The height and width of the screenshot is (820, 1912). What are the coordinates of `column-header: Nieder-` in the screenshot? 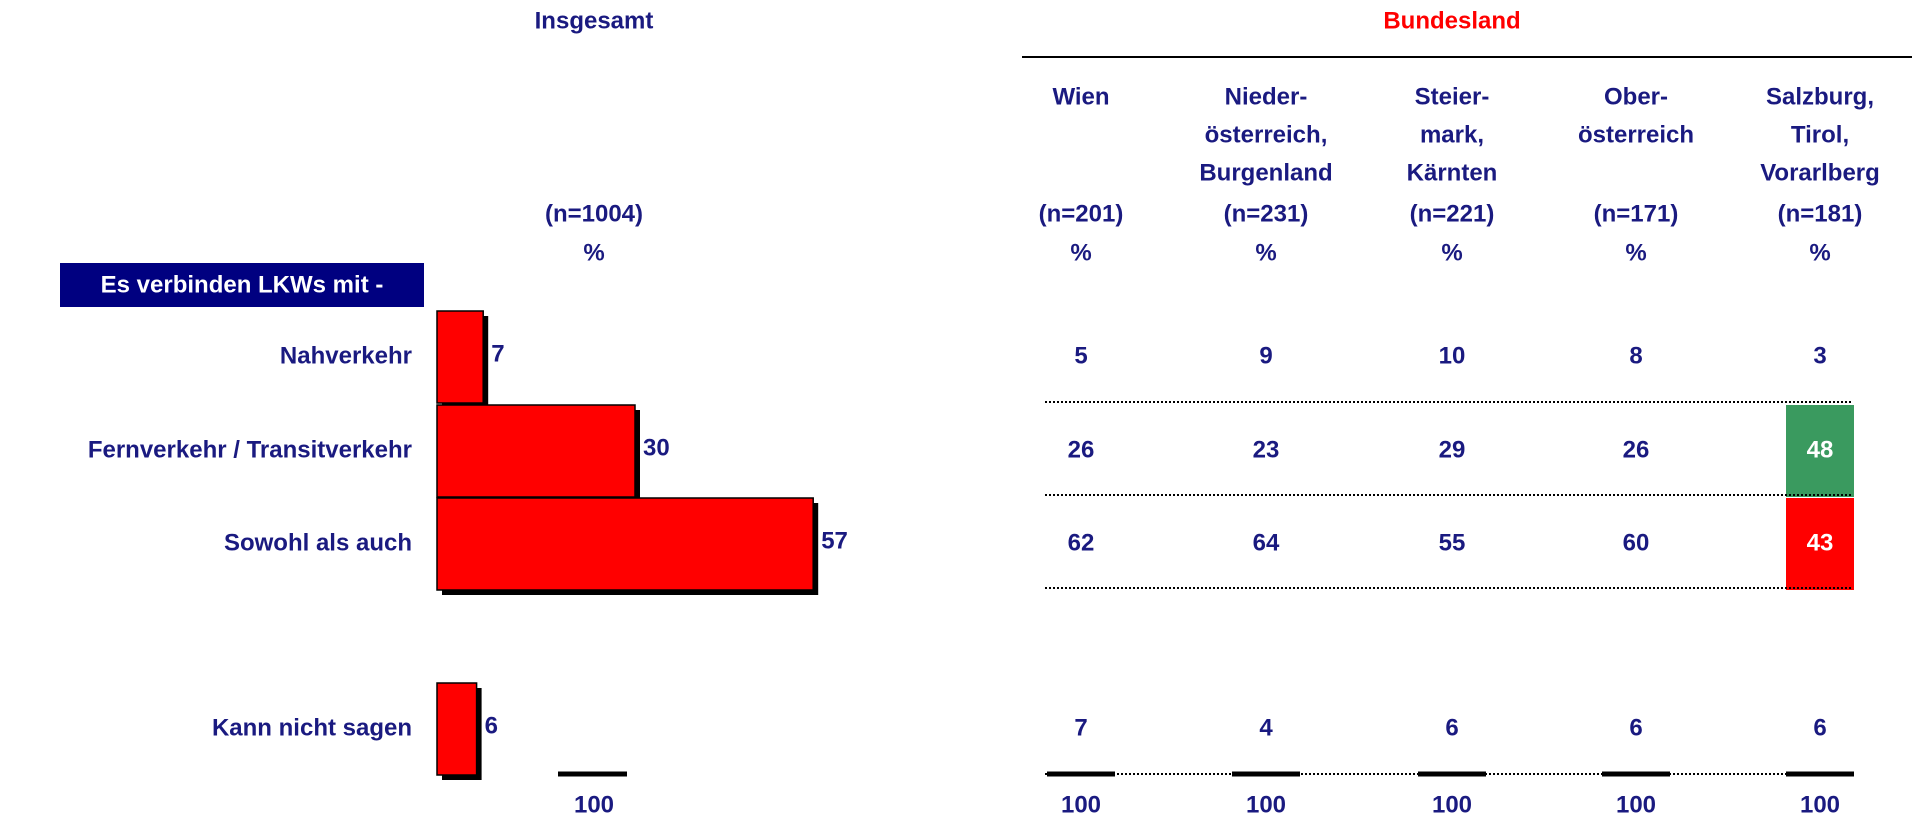 It's located at (1266, 96).